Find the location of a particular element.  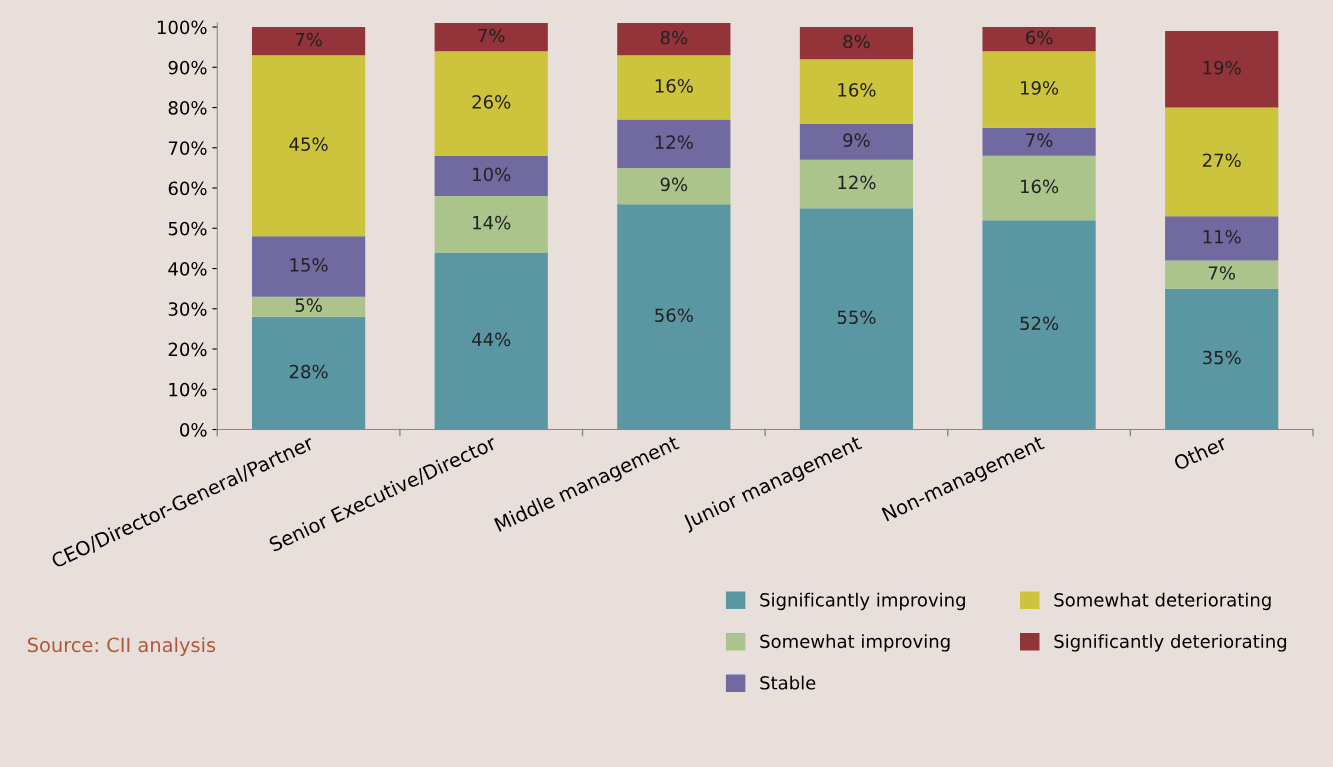

legend-label: Stable is located at coordinates (788, 682).